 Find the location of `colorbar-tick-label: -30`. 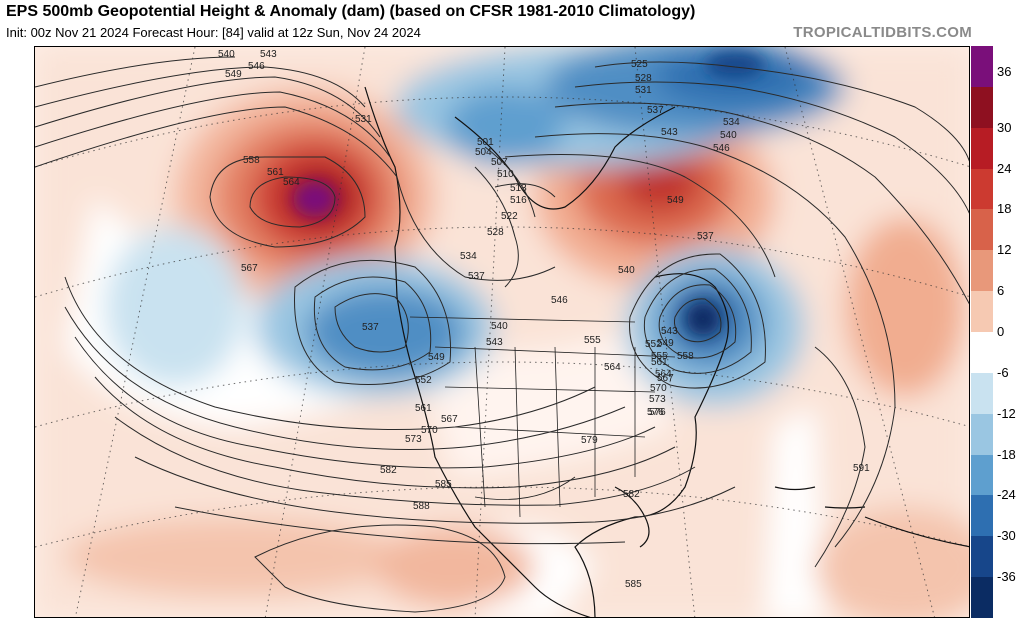

colorbar-tick-label: -30 is located at coordinates (1006, 536).